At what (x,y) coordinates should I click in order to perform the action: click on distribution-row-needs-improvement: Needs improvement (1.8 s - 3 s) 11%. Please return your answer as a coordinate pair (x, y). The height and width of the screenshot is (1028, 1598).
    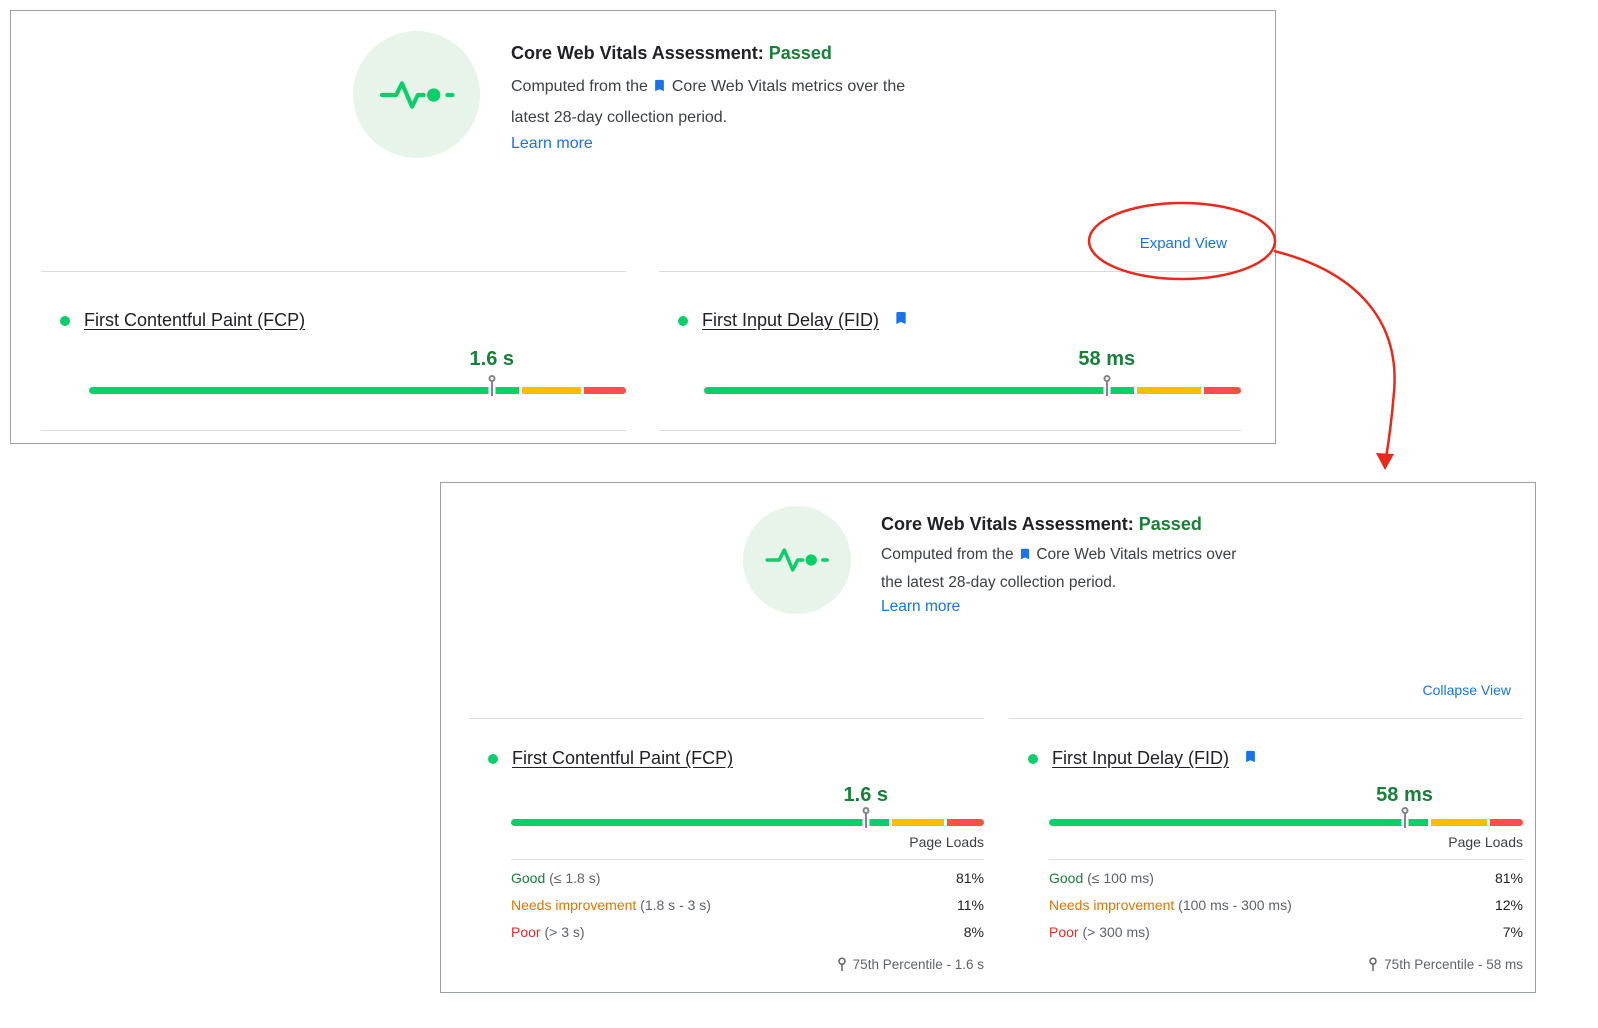
    Looking at the image, I should click on (747, 904).